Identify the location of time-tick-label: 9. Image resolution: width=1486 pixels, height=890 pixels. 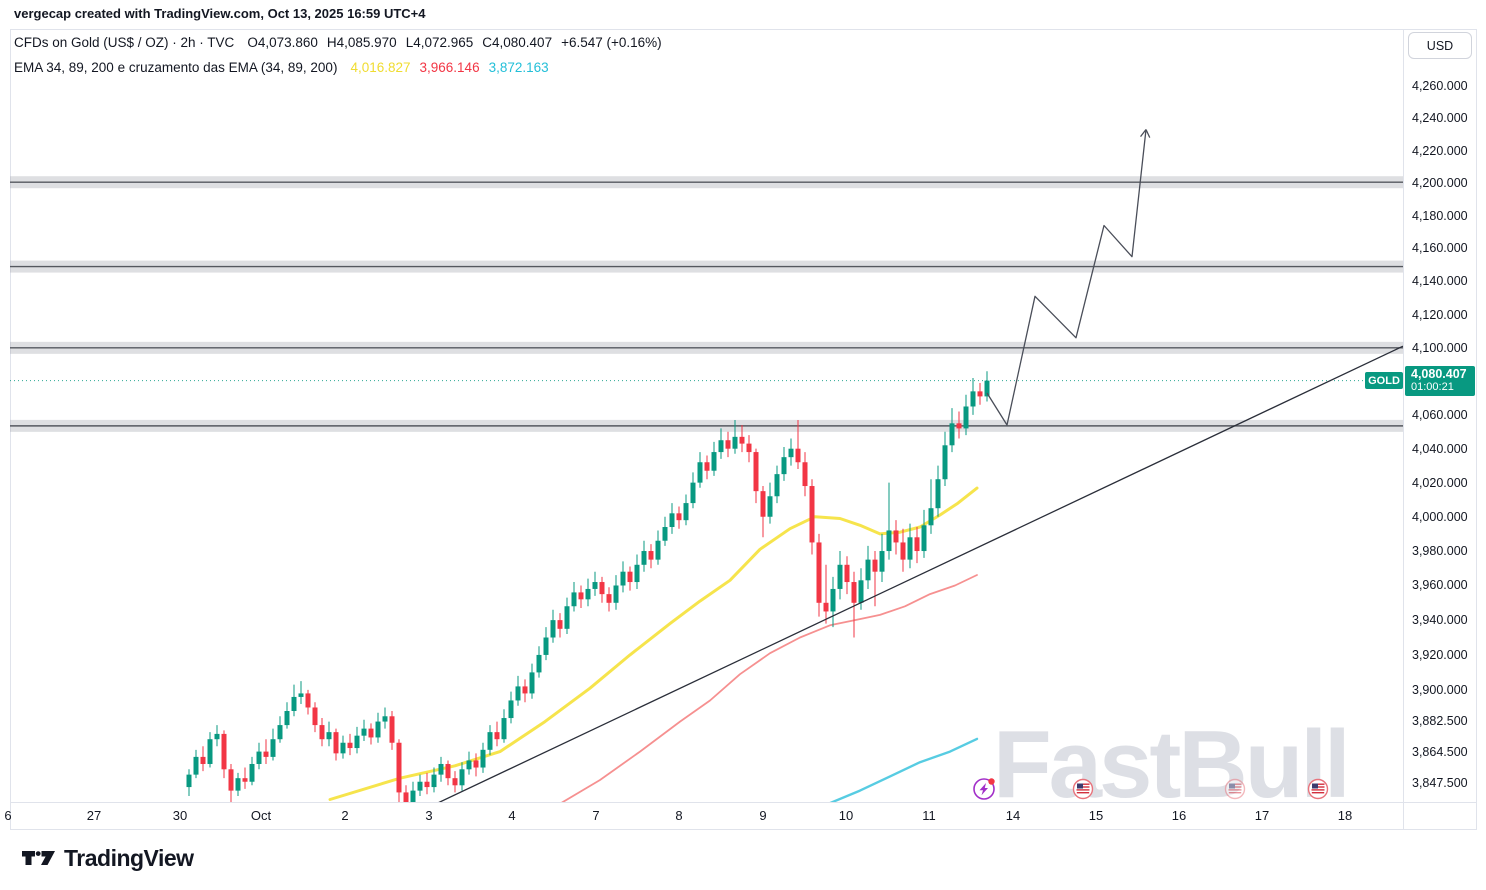
(763, 815).